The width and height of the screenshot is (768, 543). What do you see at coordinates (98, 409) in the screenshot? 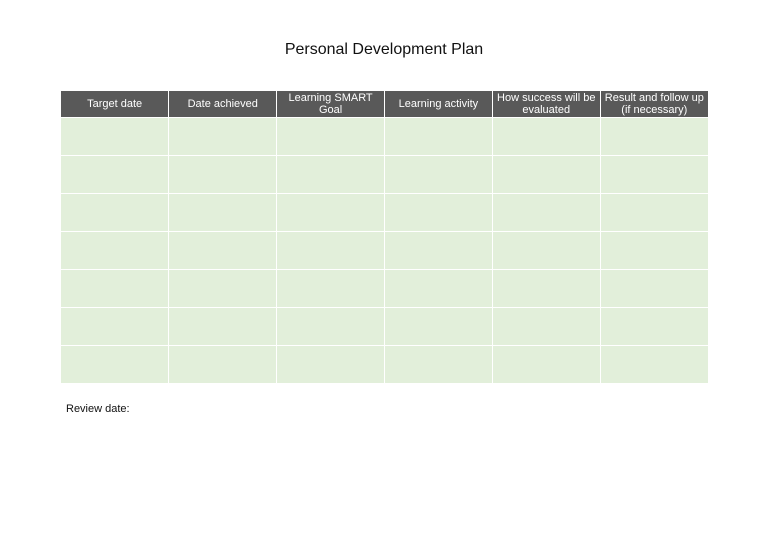
I see `review-date-label: Review date:` at bounding box center [98, 409].